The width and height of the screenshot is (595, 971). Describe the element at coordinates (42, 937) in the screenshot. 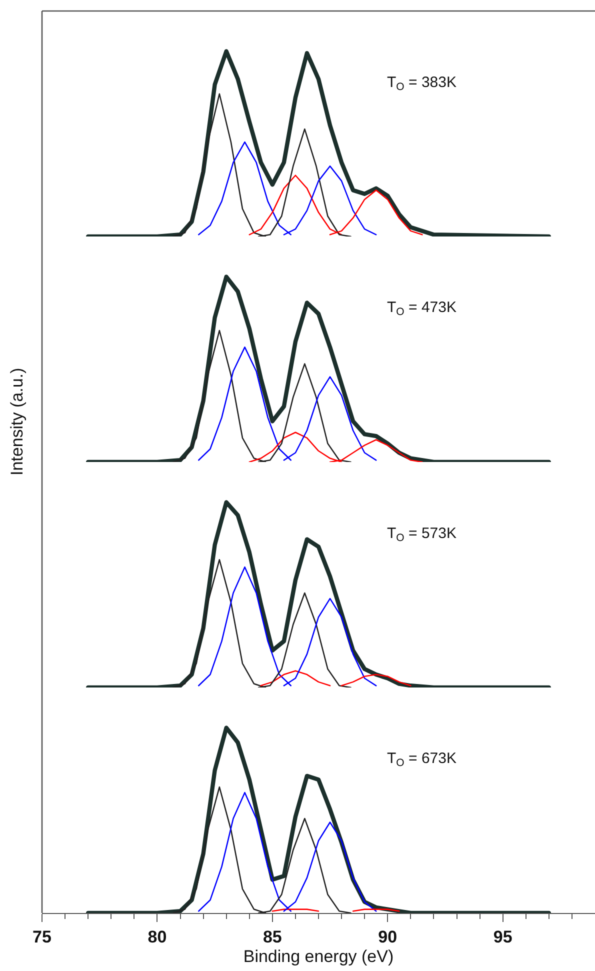

I see `x-tick-label: 75` at that location.